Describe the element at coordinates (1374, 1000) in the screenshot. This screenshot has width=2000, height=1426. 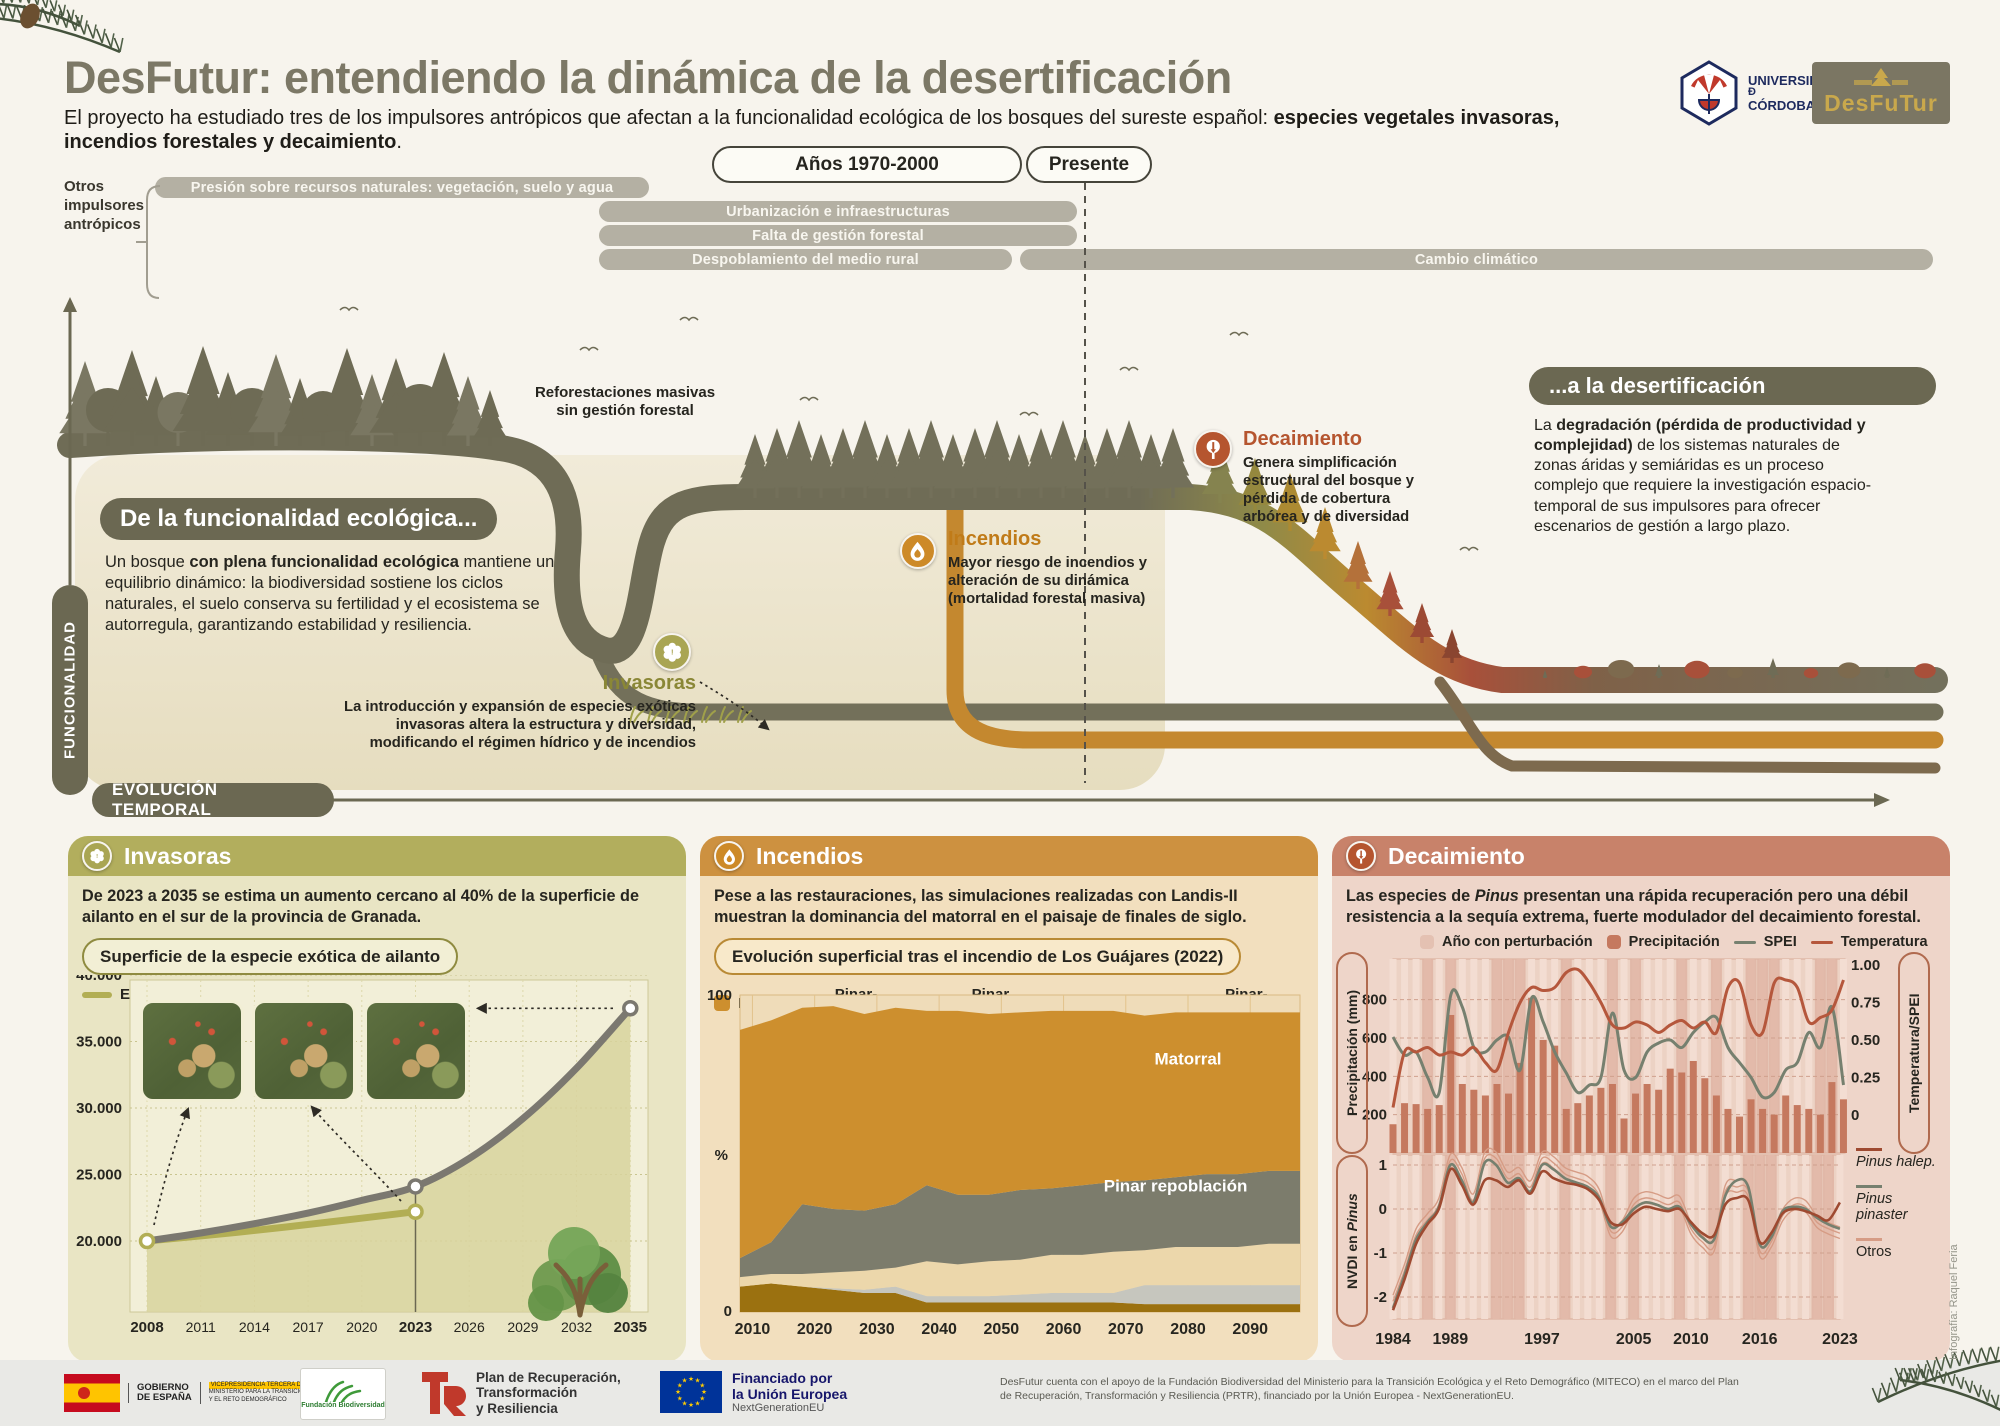
I see `svg-text: 800` at that location.